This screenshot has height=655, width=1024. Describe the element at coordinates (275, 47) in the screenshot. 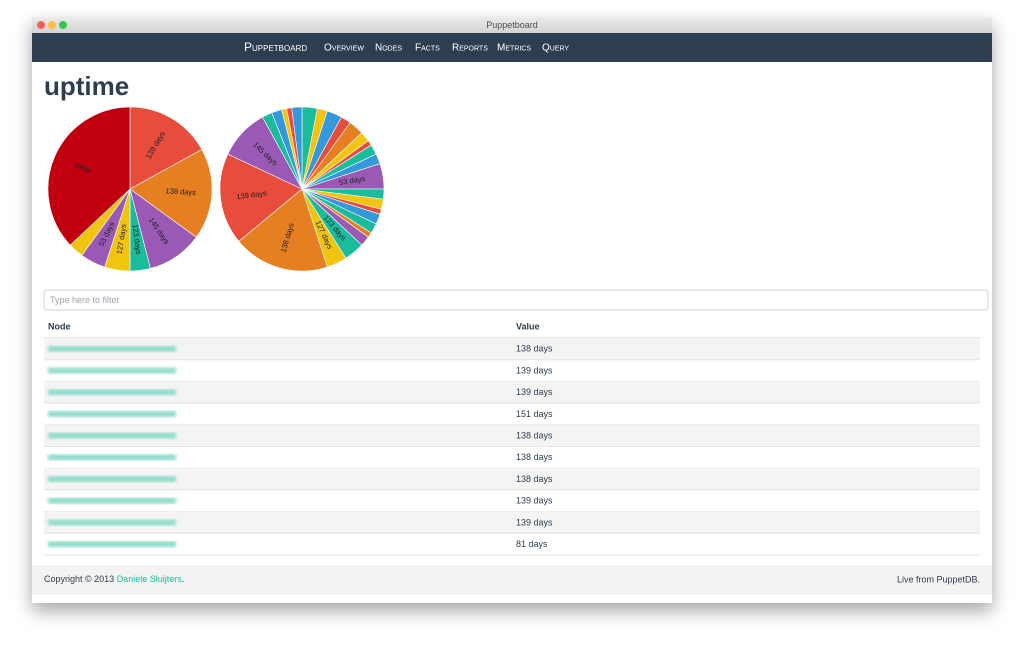

I see `brand: Puppetboard` at that location.